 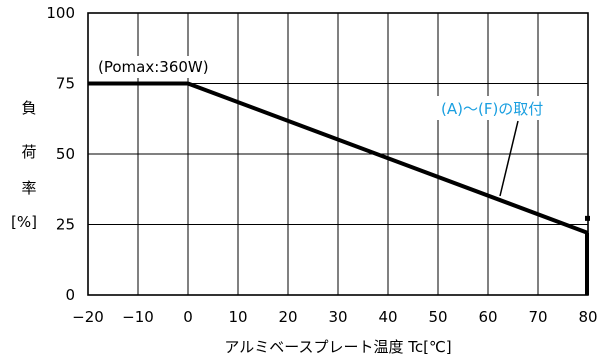 I want to click on x-tick-label: 20, so click(x=287, y=317).